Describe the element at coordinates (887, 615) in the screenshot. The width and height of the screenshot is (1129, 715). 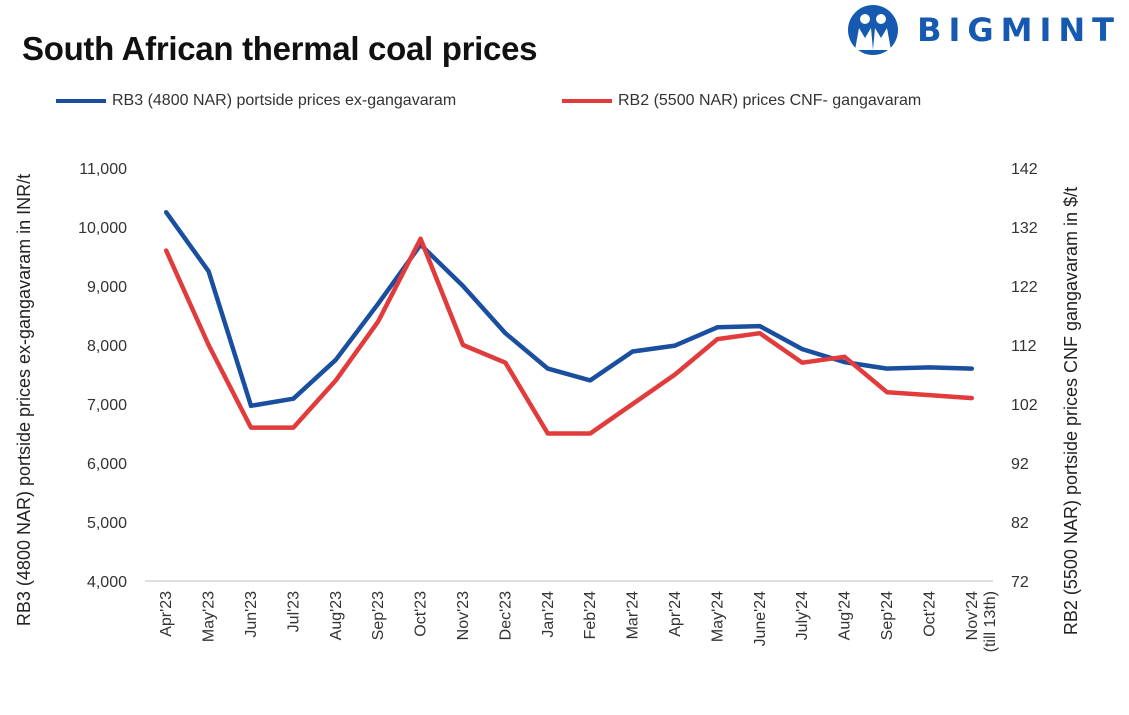
I see `x-tick-label: Sep'24` at that location.